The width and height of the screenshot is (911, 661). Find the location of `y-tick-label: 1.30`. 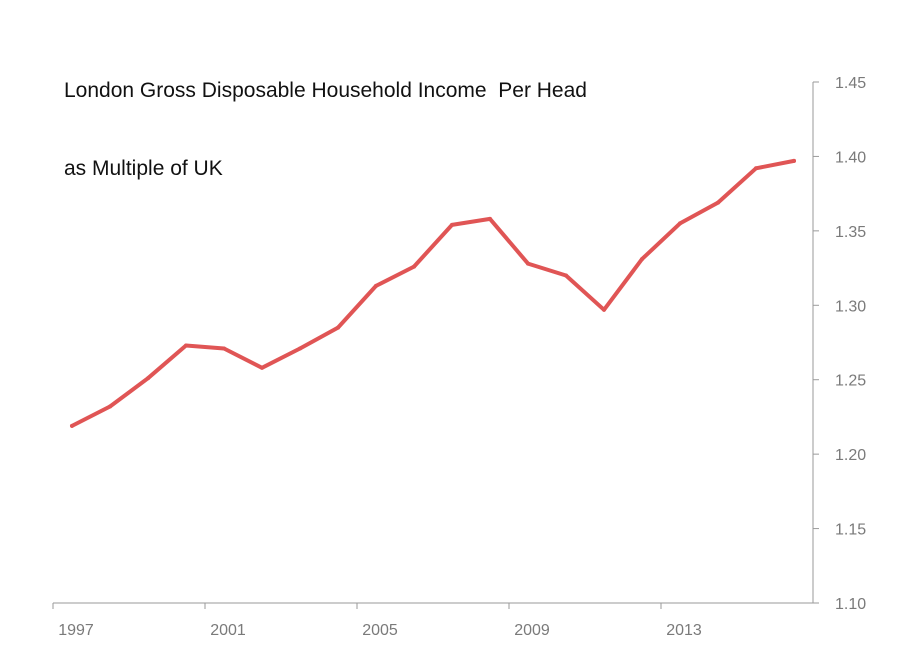

y-tick-label: 1.30 is located at coordinates (850, 306).